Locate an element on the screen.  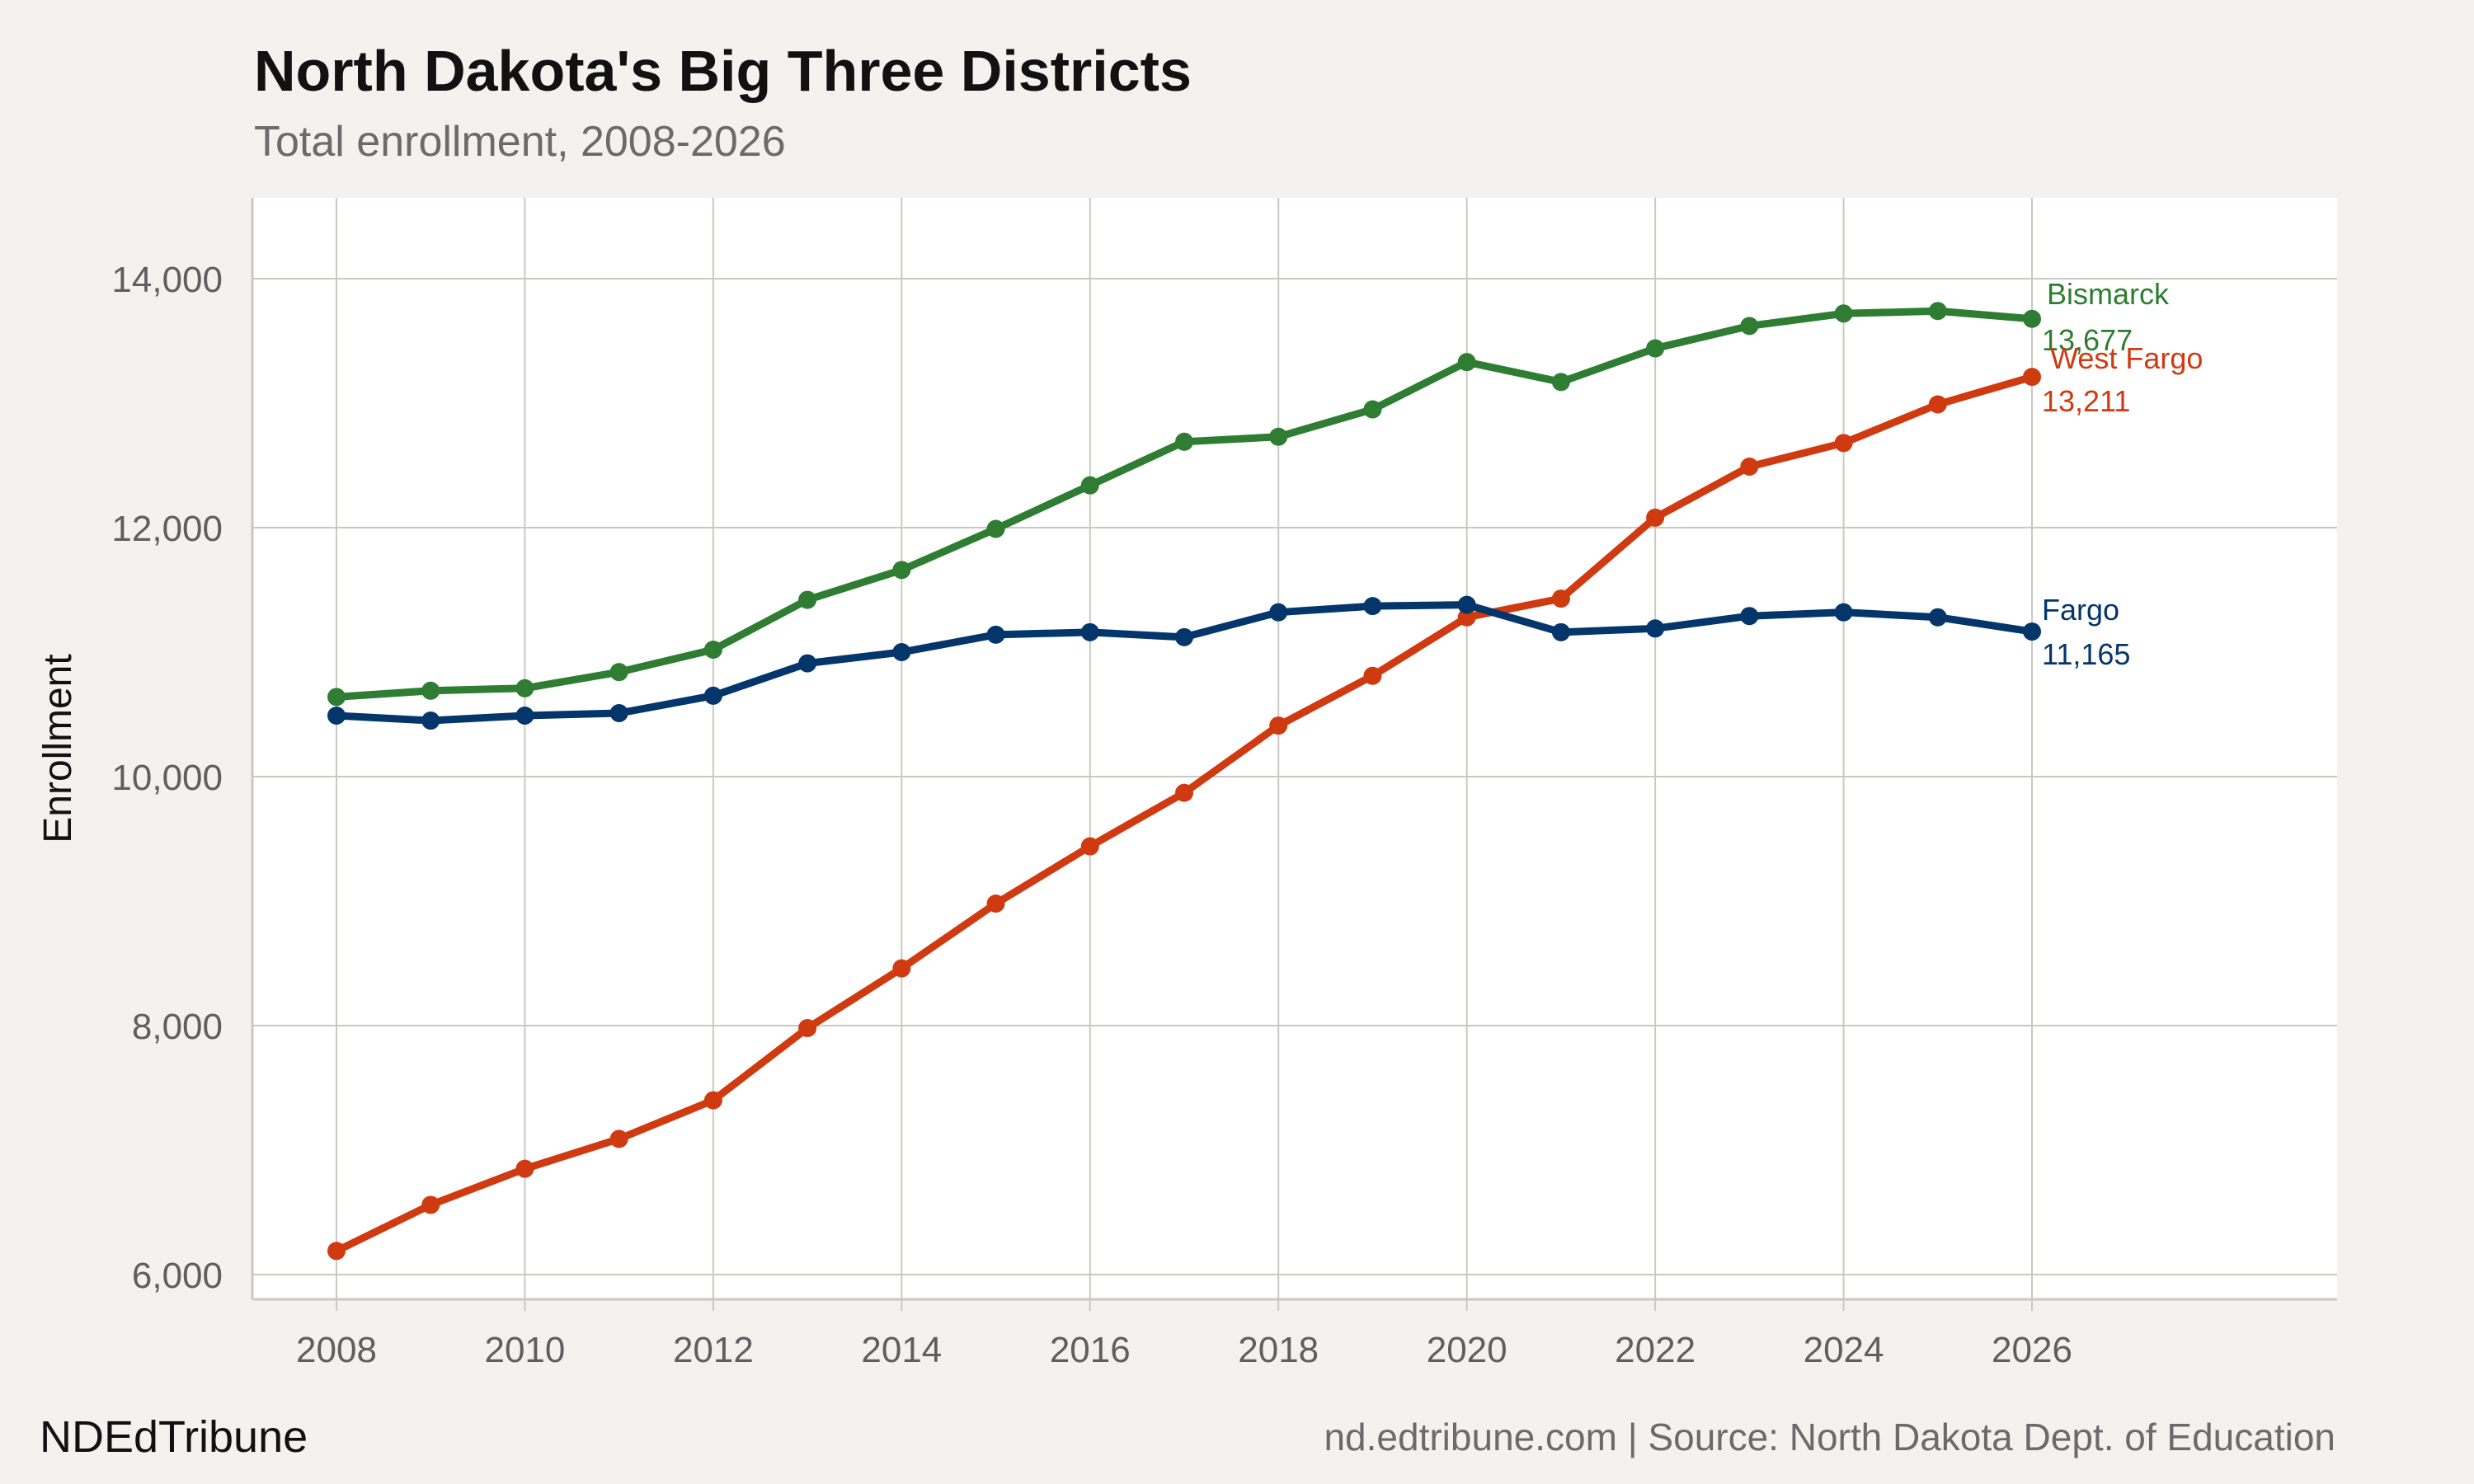
x-tick-label: 2008 is located at coordinates (336, 1350).